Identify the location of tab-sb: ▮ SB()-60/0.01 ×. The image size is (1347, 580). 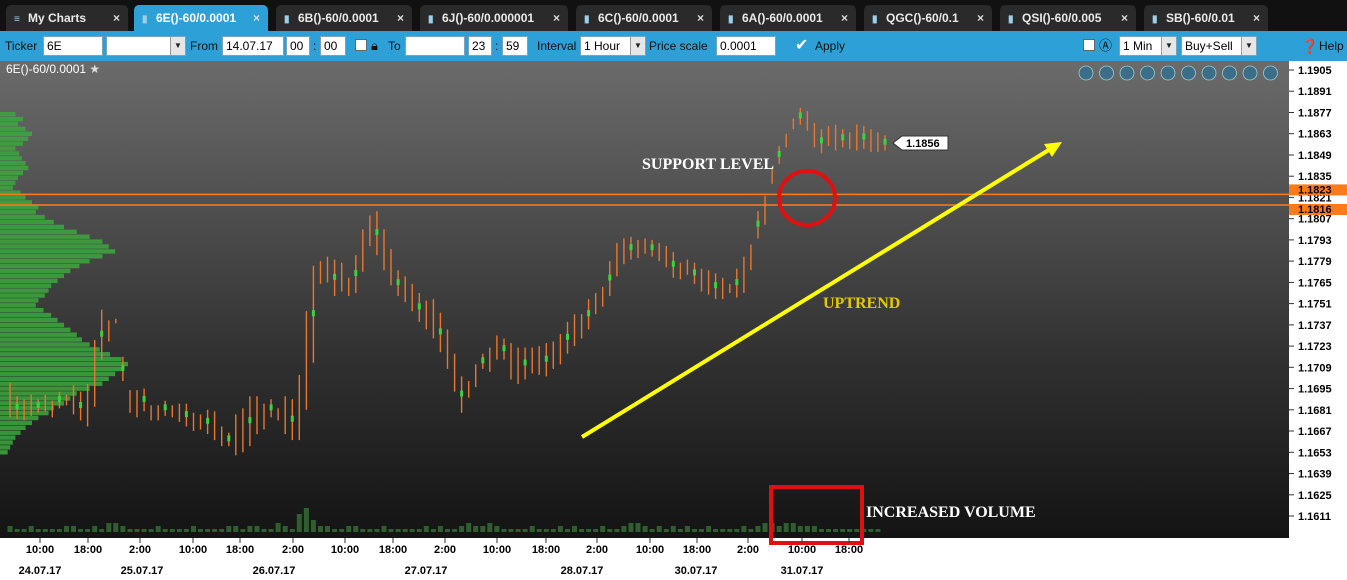
(1206, 18).